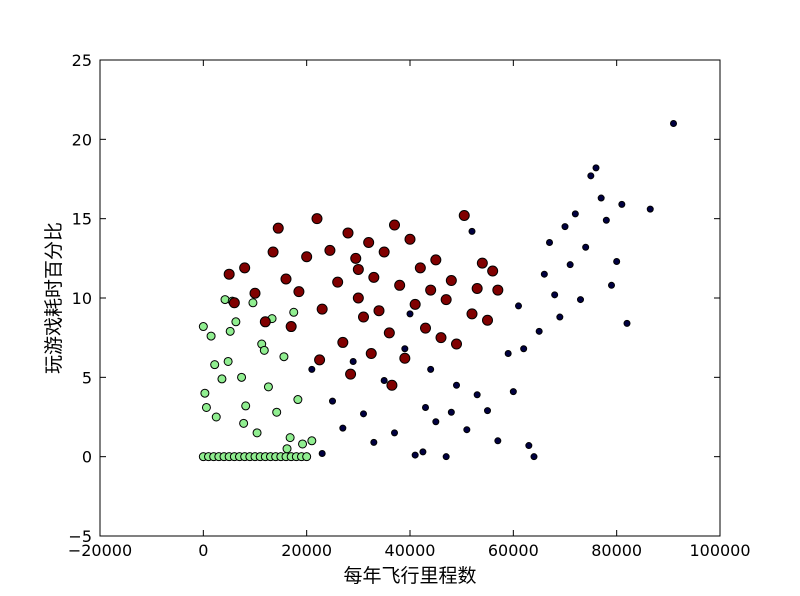  What do you see at coordinates (87, 377) in the screenshot?
I see `y-tick-label: 5` at bounding box center [87, 377].